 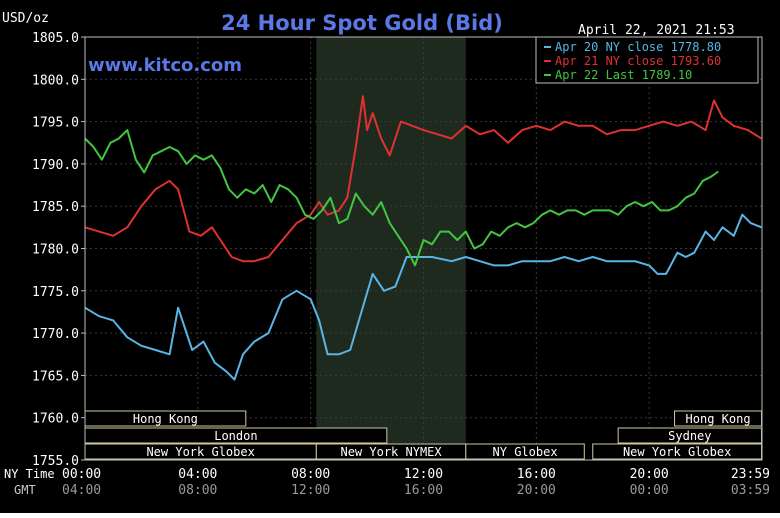 I want to click on y-tick-label-0: 1805.0, so click(x=55, y=38).